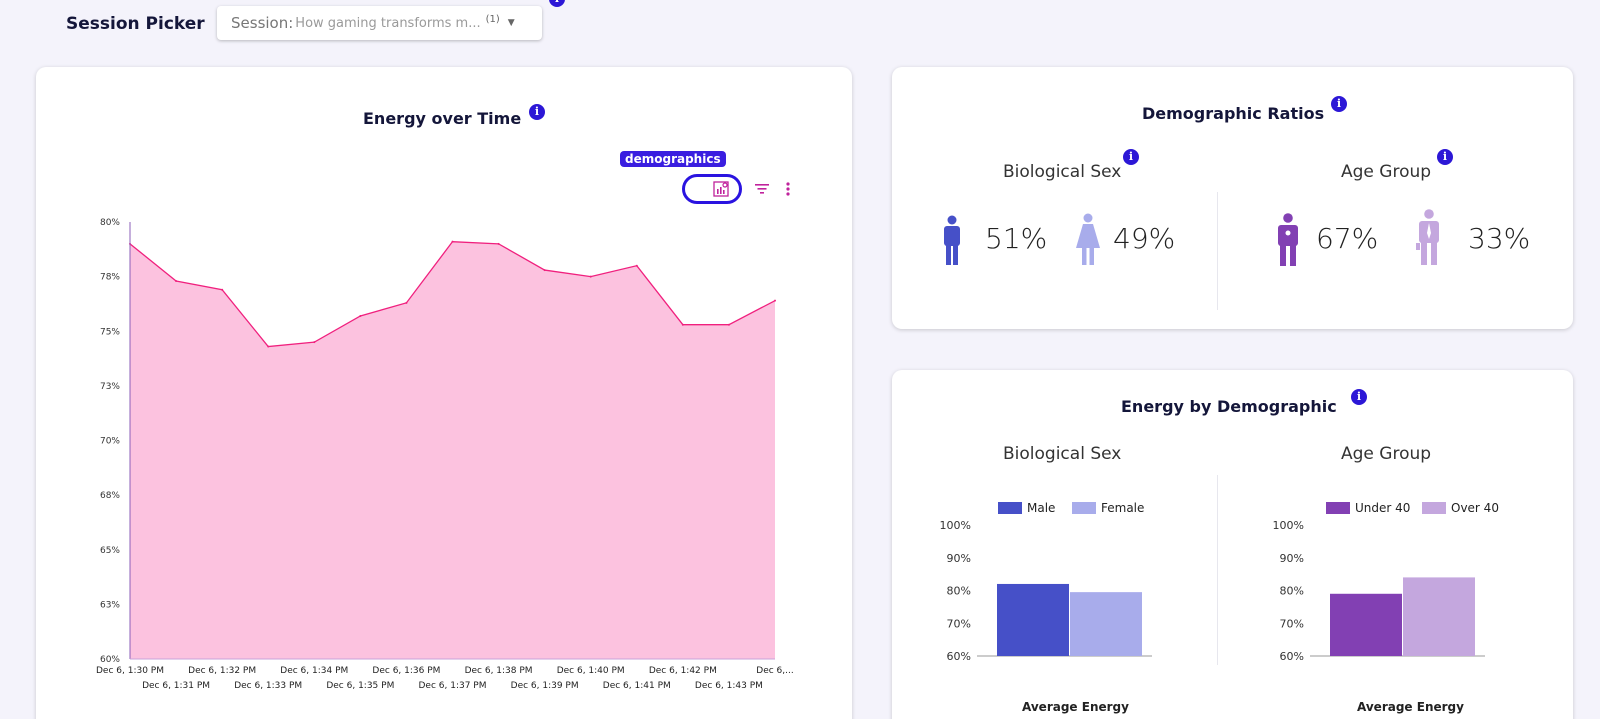  Describe the element at coordinates (1292, 591) in the screenshot. I see `bar-y-tick-label: 80%` at that location.